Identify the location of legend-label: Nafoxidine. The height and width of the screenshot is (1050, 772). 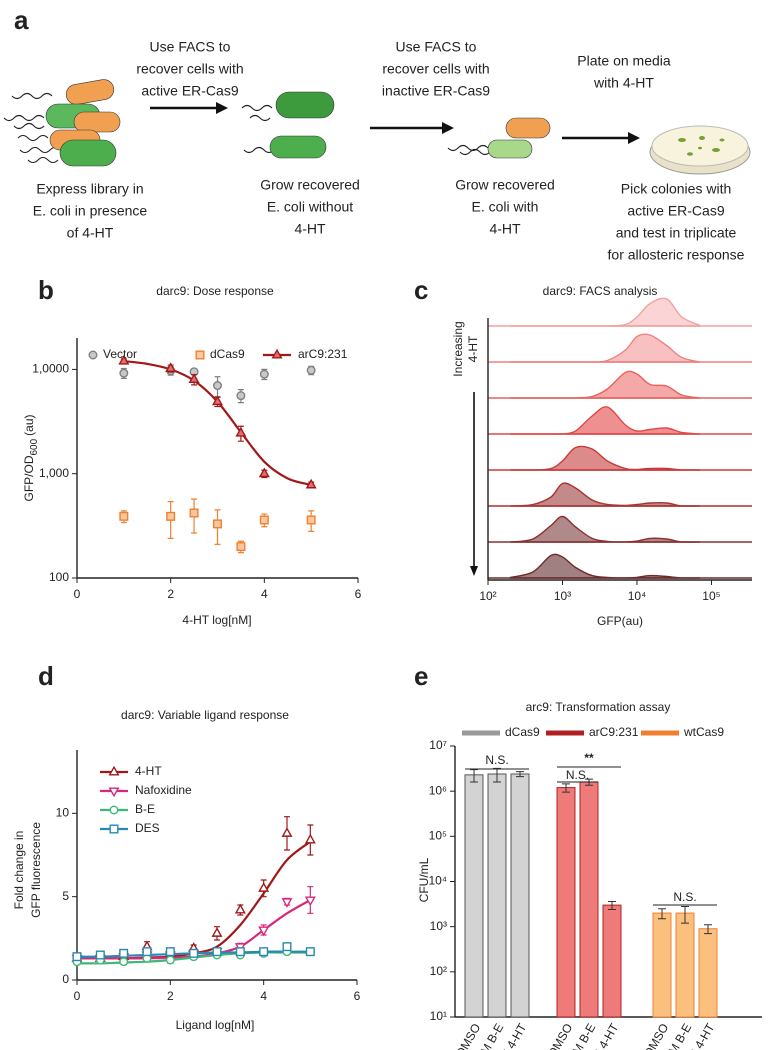
(163, 790).